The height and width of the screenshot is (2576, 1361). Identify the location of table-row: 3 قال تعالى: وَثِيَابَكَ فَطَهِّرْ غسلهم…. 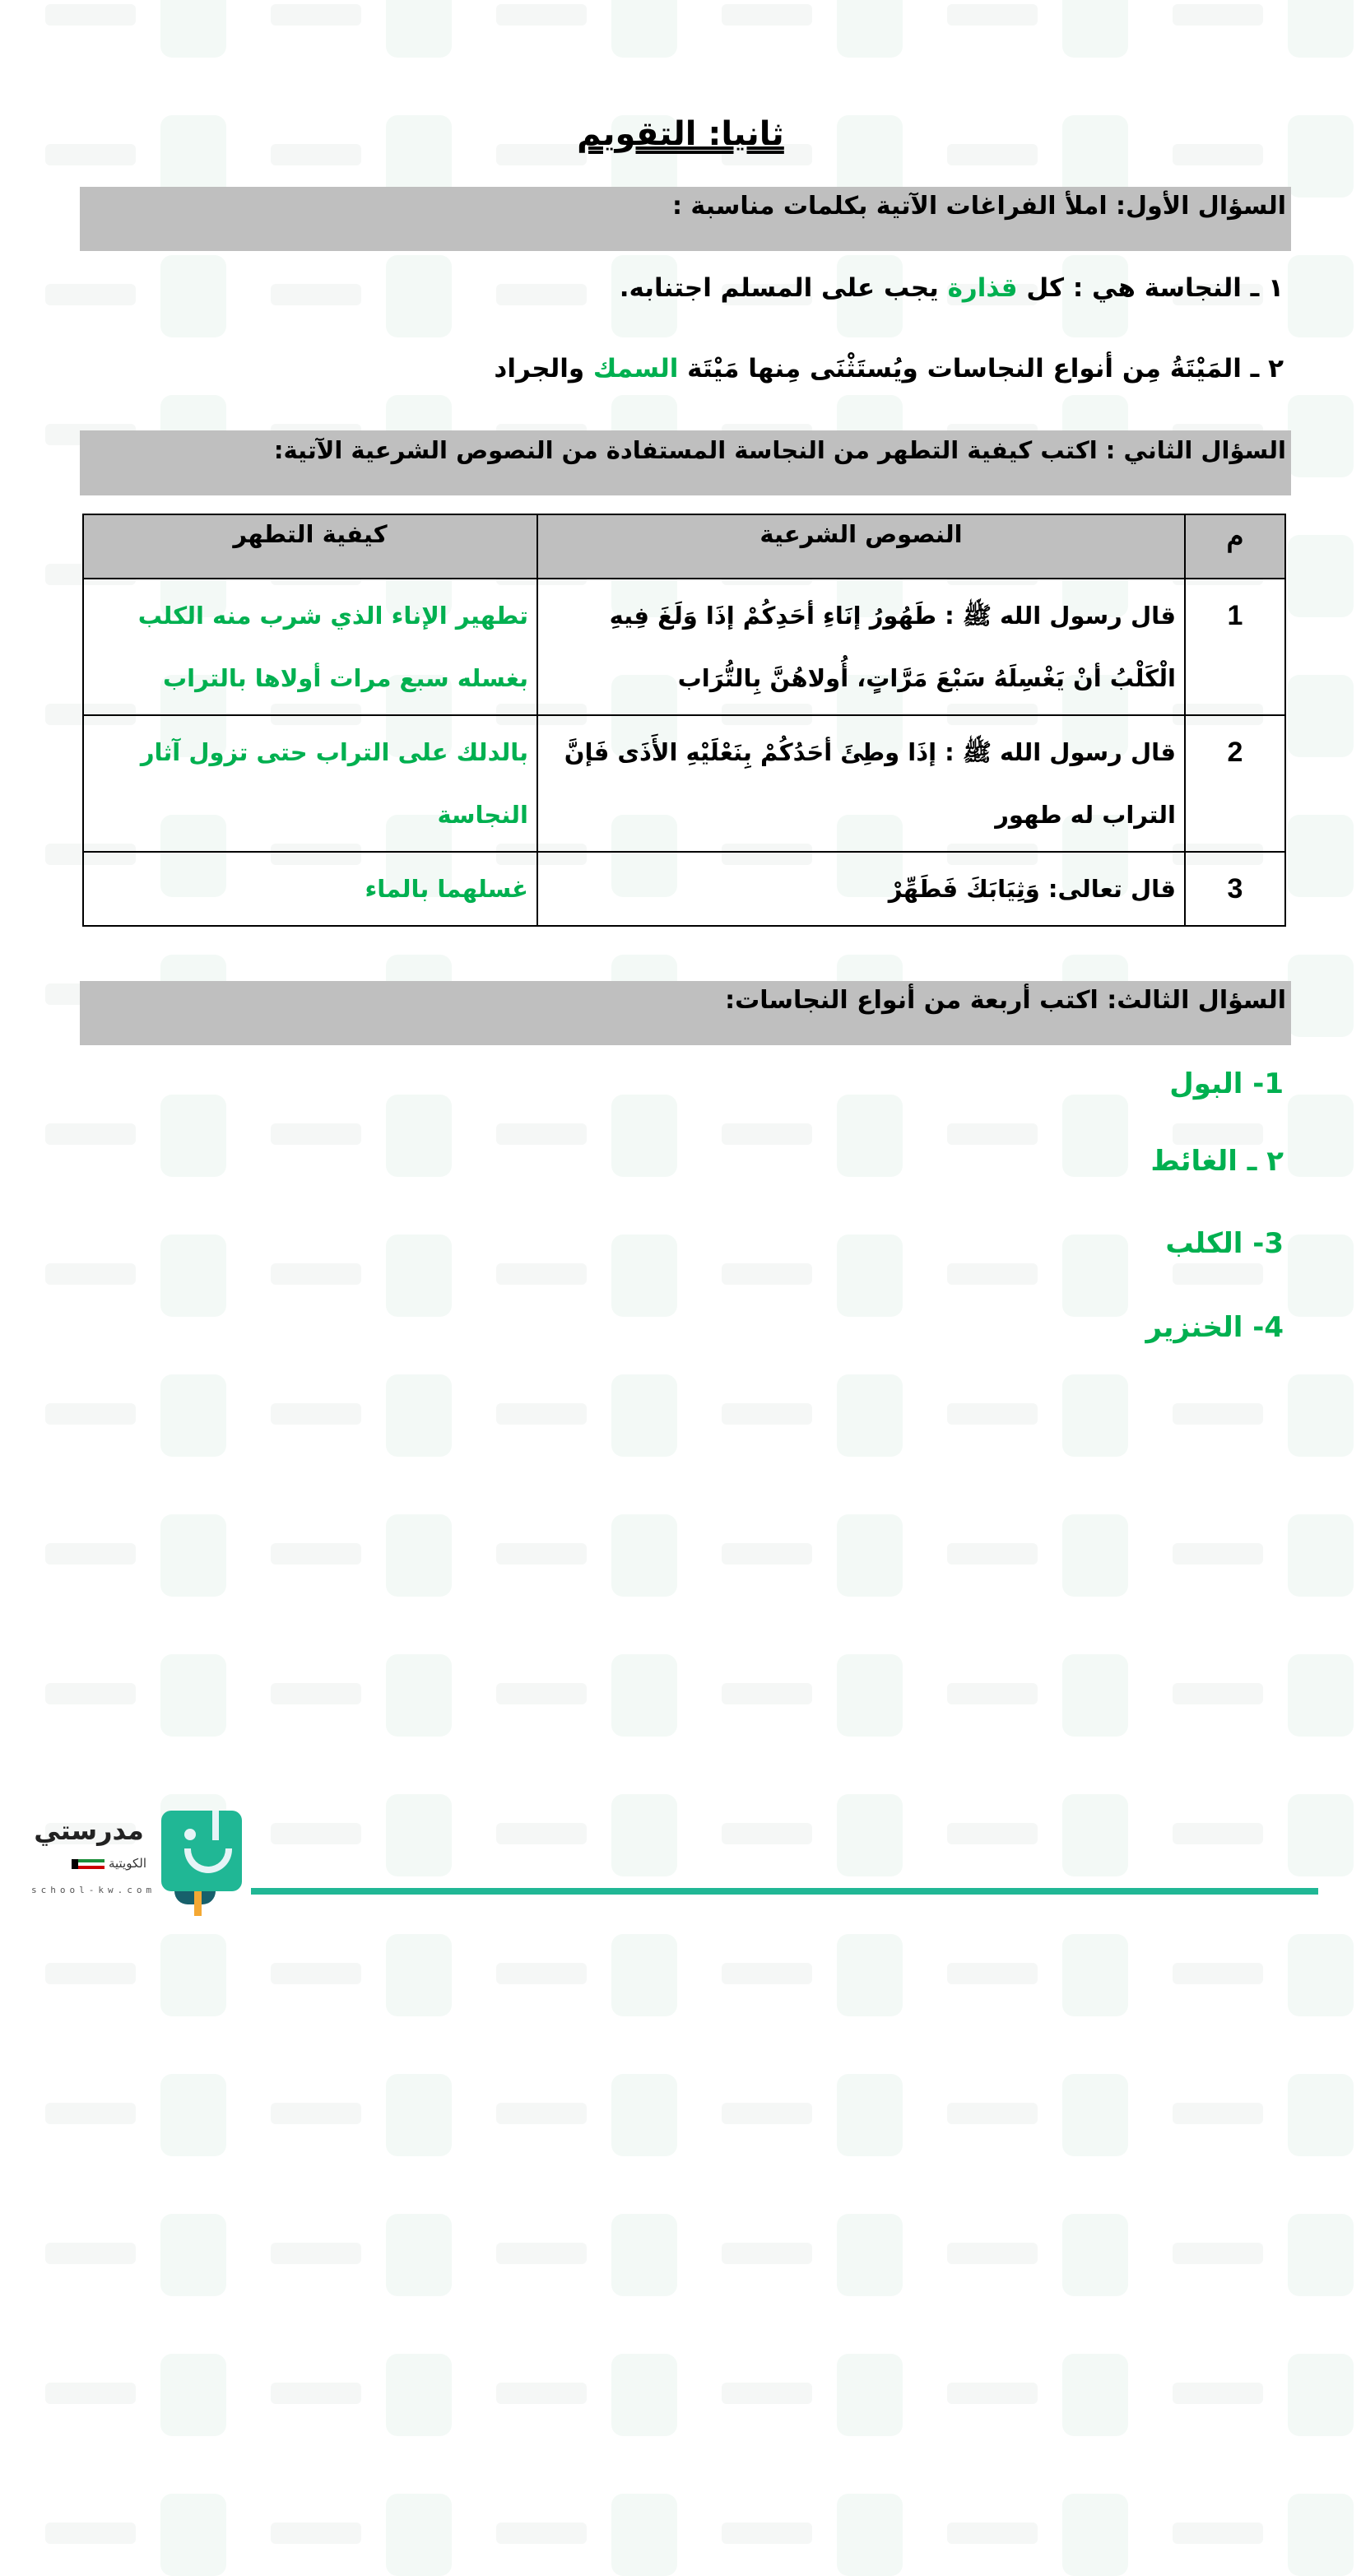
(684, 889).